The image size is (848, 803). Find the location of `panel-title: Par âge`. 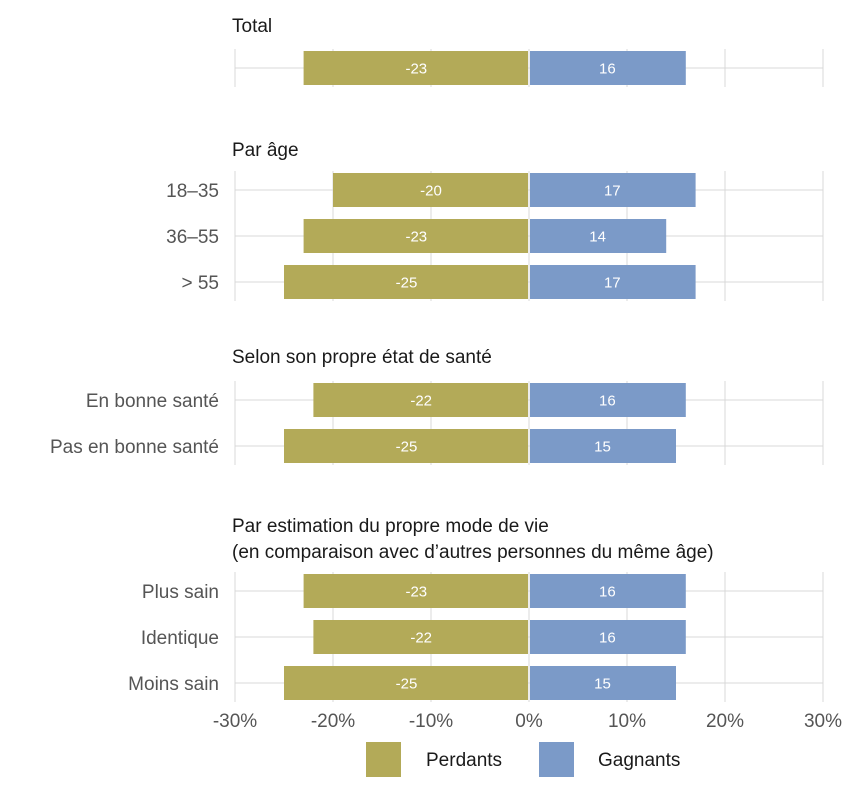

panel-title: Par âge is located at coordinates (265, 150).